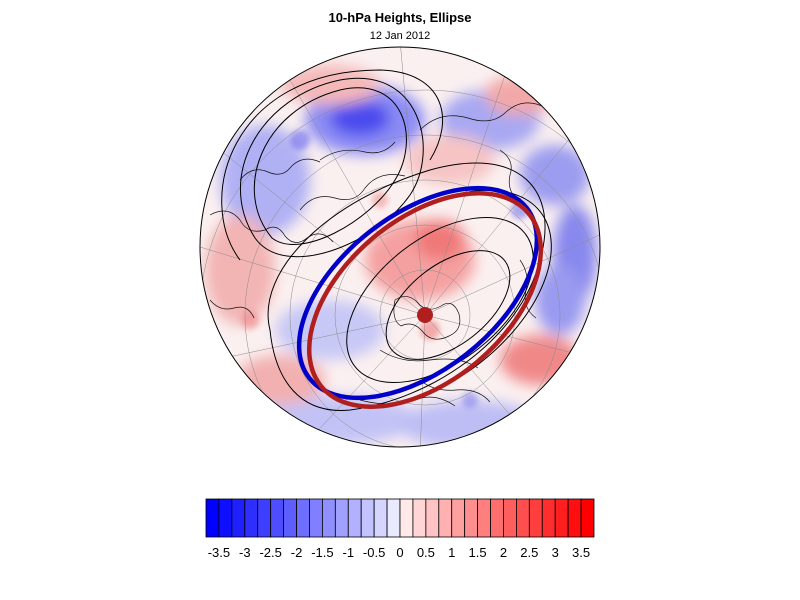 The width and height of the screenshot is (800, 600). I want to click on colorbar-bins, so click(400, 518).